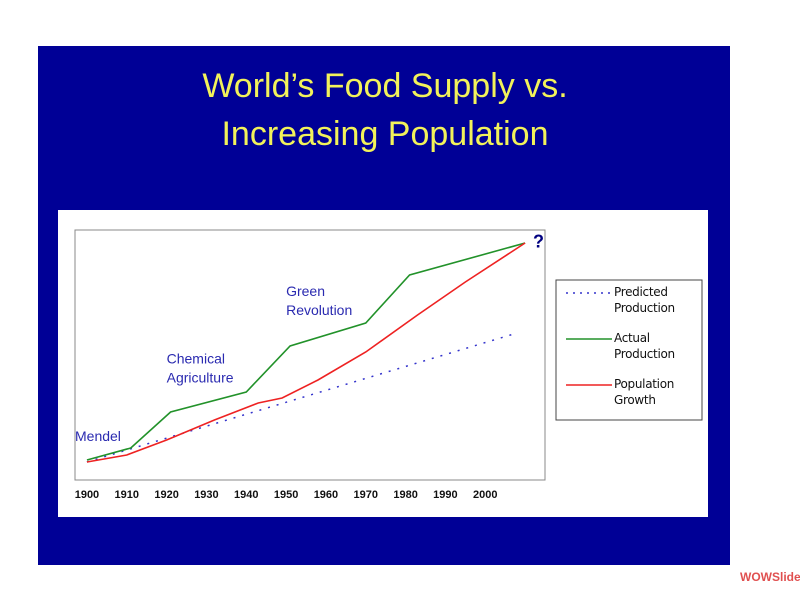  What do you see at coordinates (644, 300) in the screenshot?
I see `legend-label: Predicted Production` at bounding box center [644, 300].